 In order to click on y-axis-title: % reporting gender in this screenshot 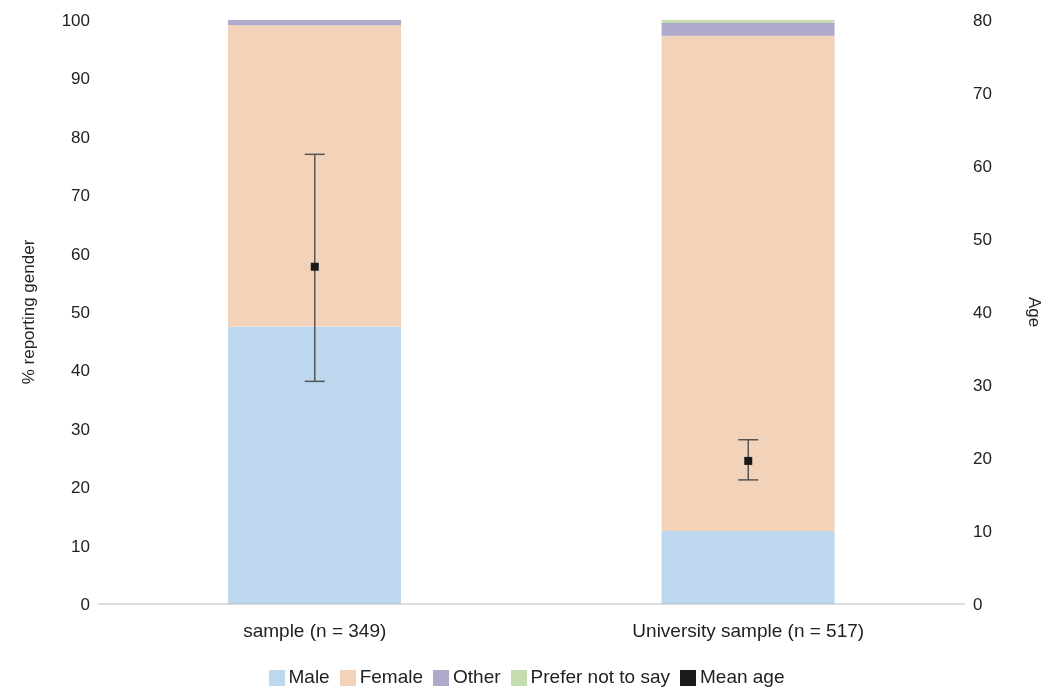, I will do `click(29, 312)`.